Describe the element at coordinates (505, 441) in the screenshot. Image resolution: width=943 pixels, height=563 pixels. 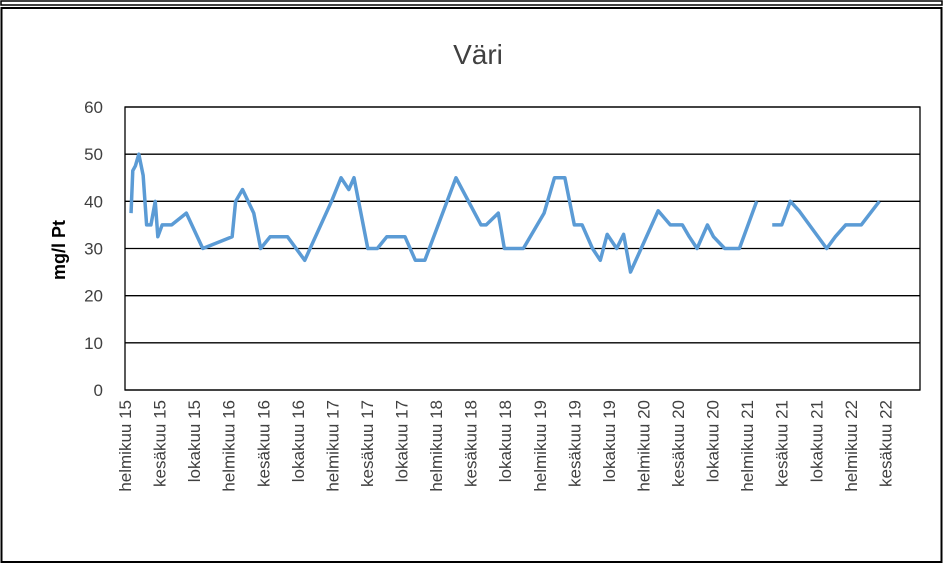
I see `x-tick-label: lokakuu 18` at that location.